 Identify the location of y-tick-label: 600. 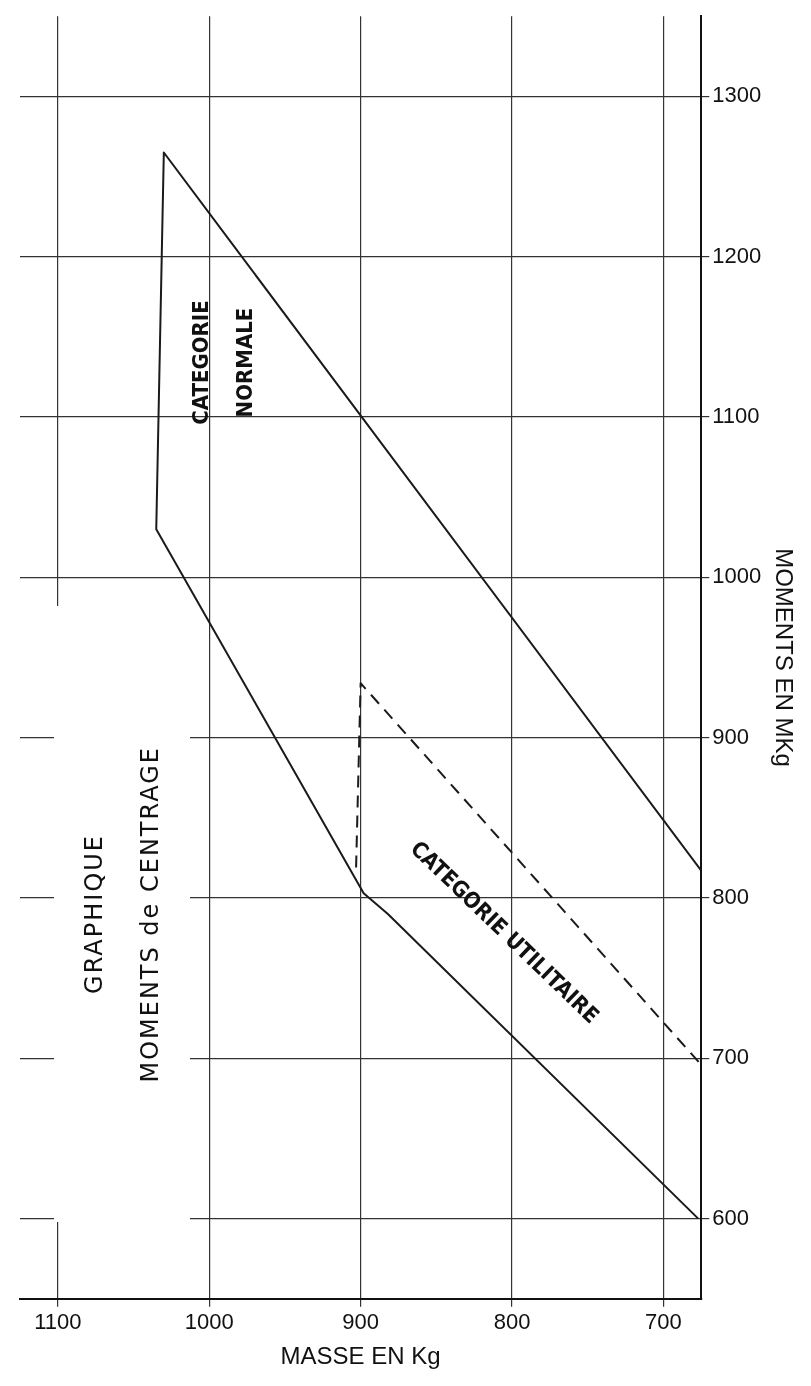
(730, 1217).